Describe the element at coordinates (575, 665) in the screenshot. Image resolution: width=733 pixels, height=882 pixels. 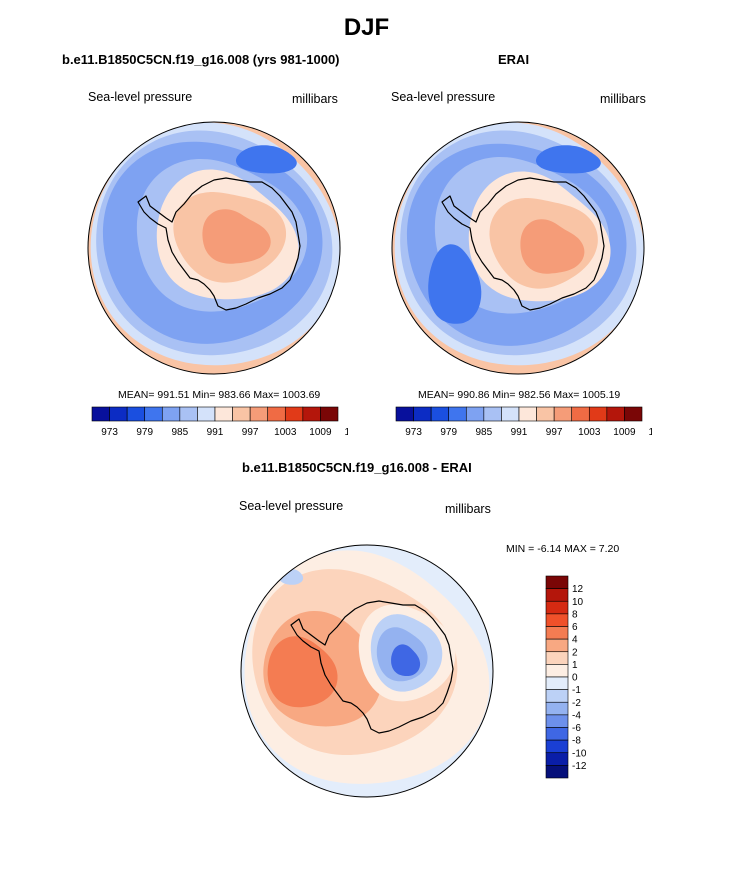
I see `colorbar-tick-label: 1` at that location.